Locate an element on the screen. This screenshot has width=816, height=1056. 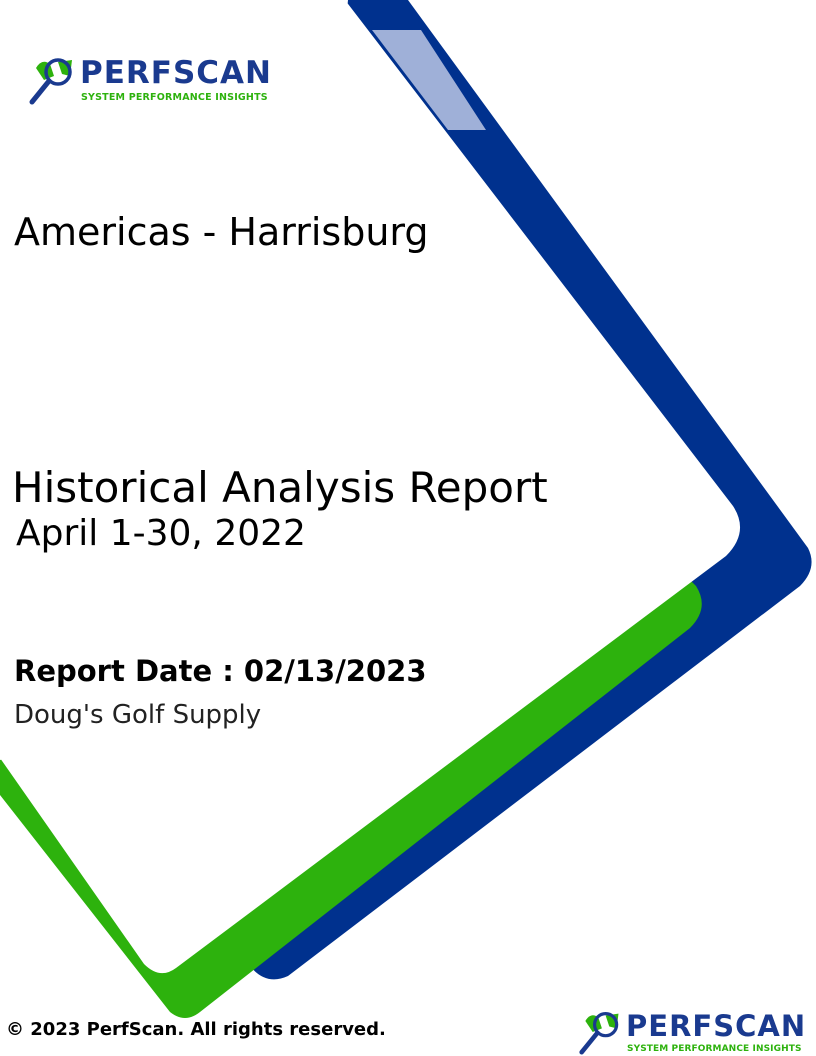
report-period: April 1-30, 2022 is located at coordinates (161, 533).